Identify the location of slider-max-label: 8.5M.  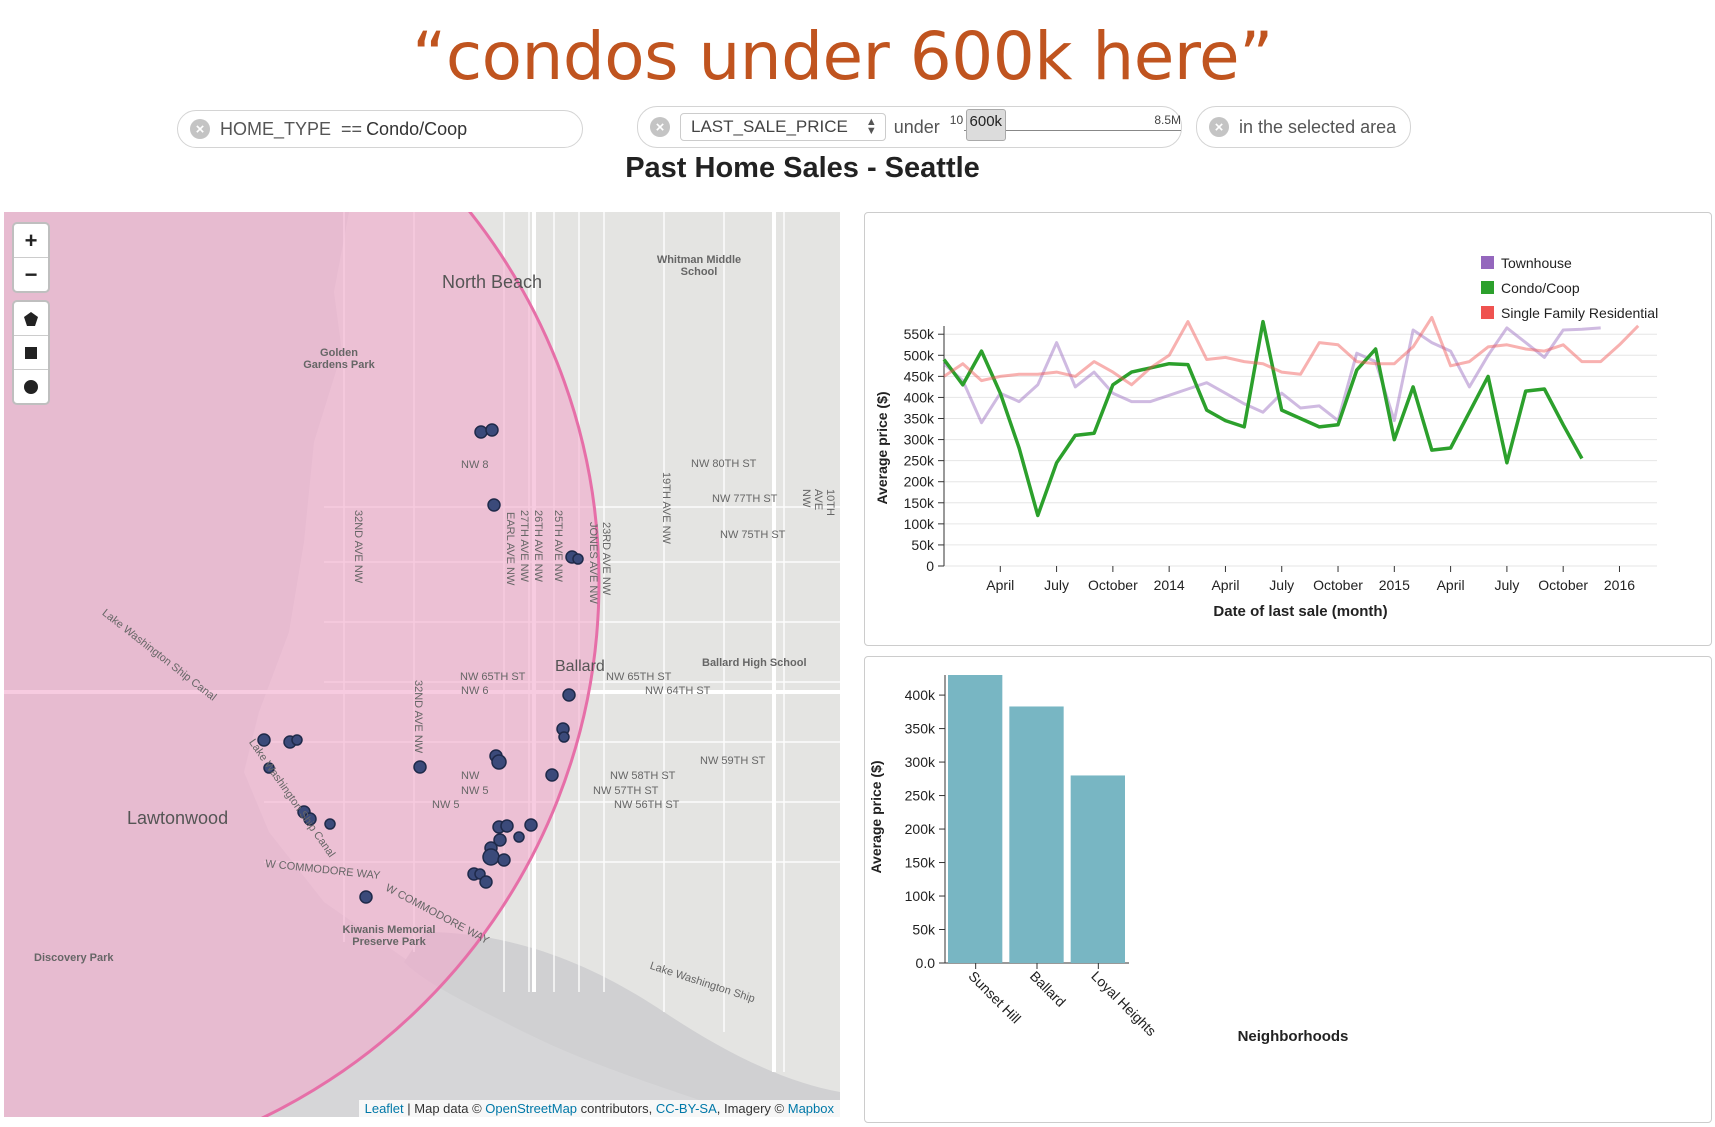
(1167, 120).